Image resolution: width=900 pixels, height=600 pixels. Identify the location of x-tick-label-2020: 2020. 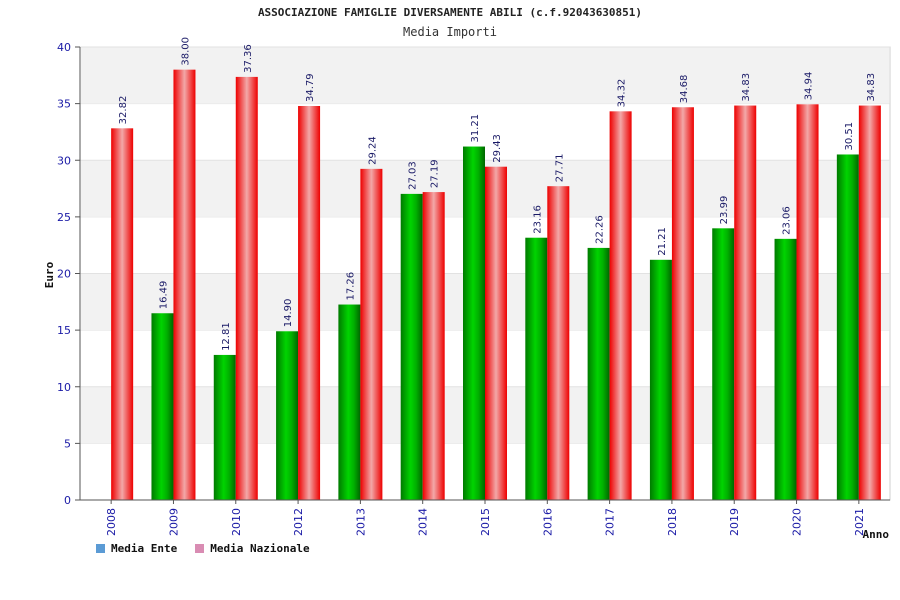
(797, 522).